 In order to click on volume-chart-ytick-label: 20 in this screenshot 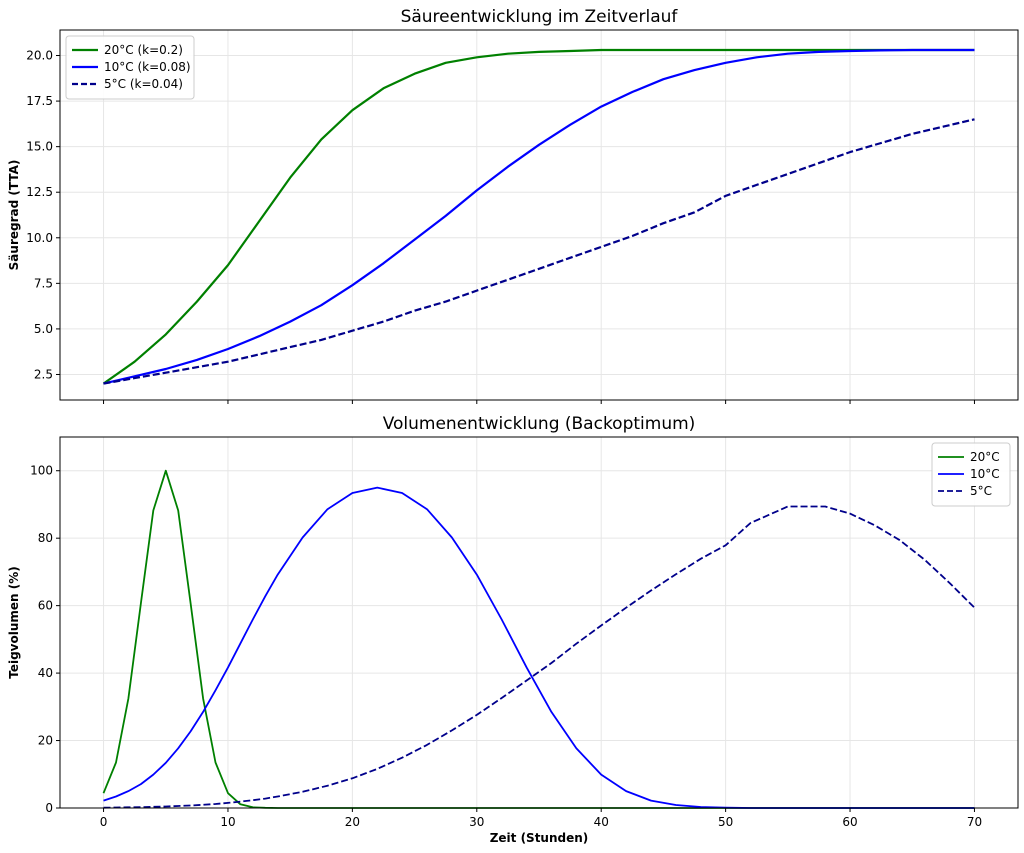, I will do `click(45, 741)`.